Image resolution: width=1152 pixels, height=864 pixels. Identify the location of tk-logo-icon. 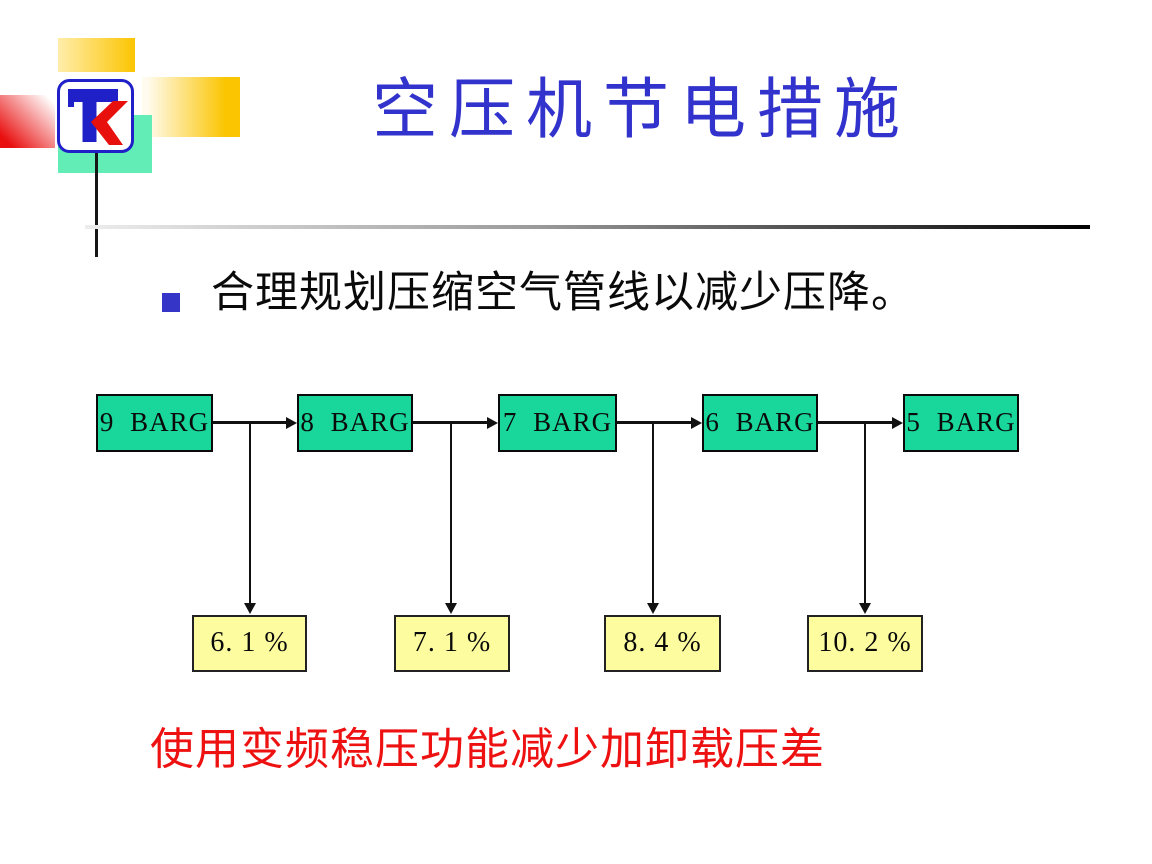
(95, 116).